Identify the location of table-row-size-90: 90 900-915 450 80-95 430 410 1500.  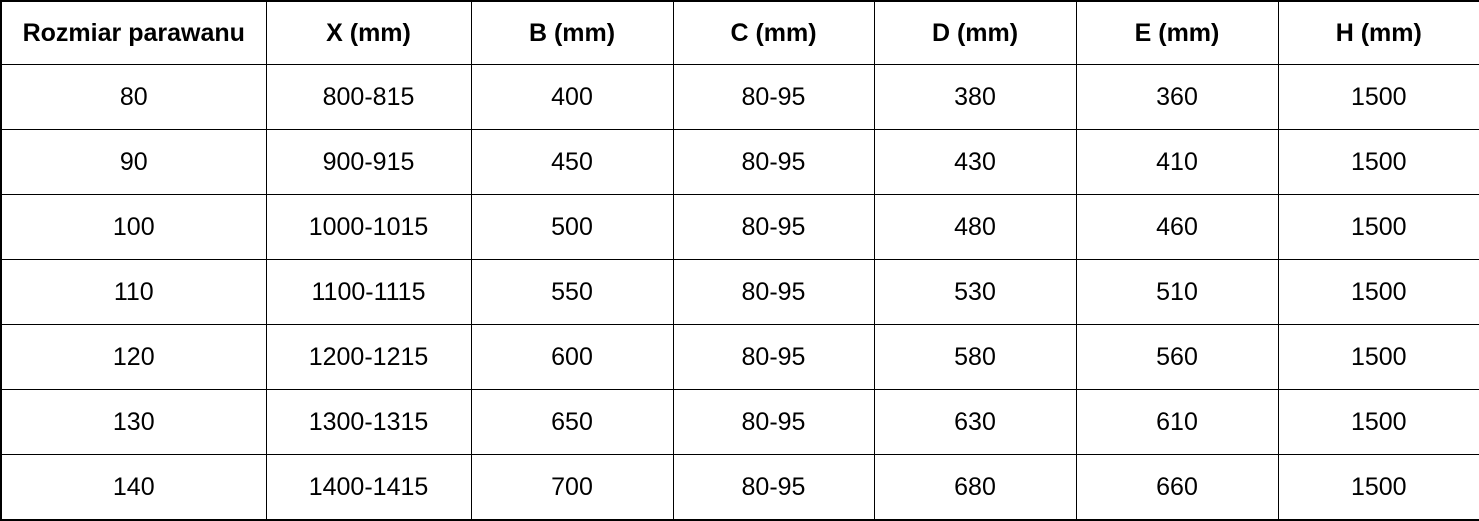
(739, 162).